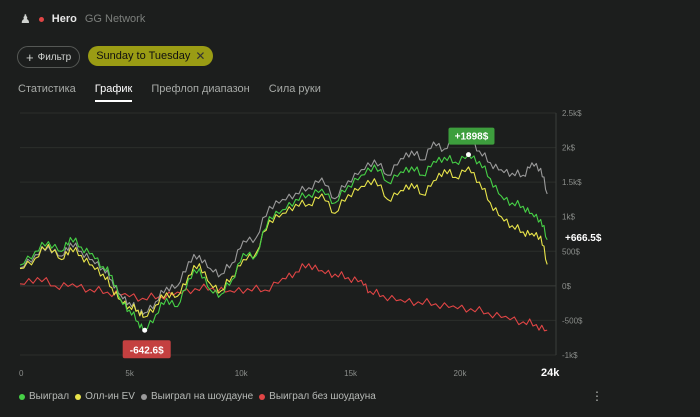 The width and height of the screenshot is (700, 417). What do you see at coordinates (468, 155) in the screenshot?
I see `max-point-marker` at bounding box center [468, 155].